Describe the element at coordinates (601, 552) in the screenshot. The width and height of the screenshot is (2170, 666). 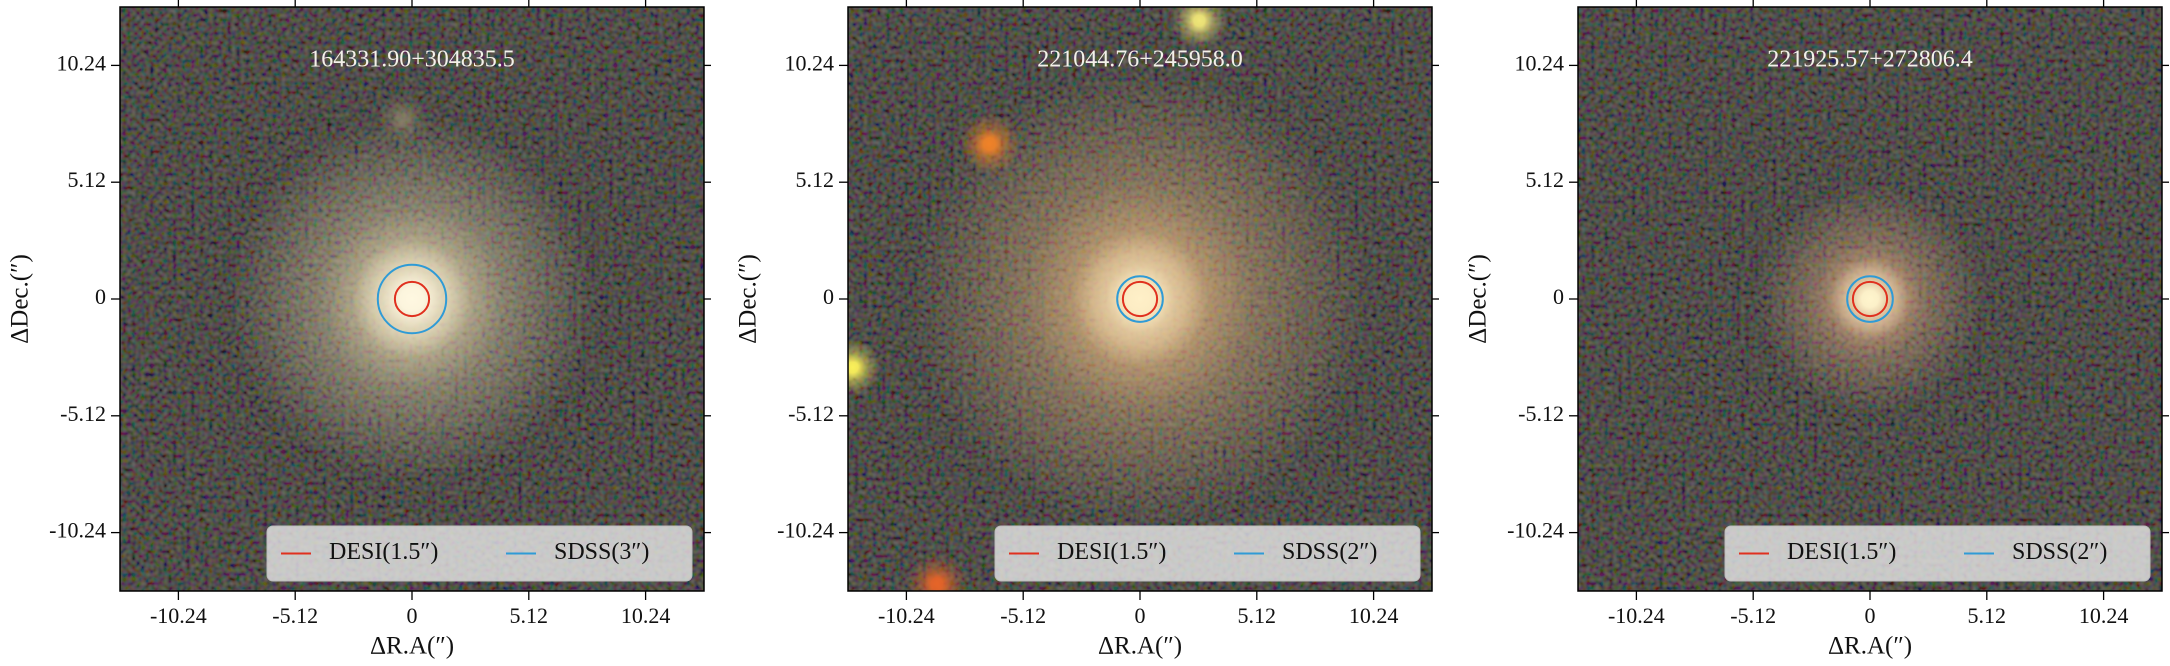
I see `legend-label: SDSS(3″)` at that location.